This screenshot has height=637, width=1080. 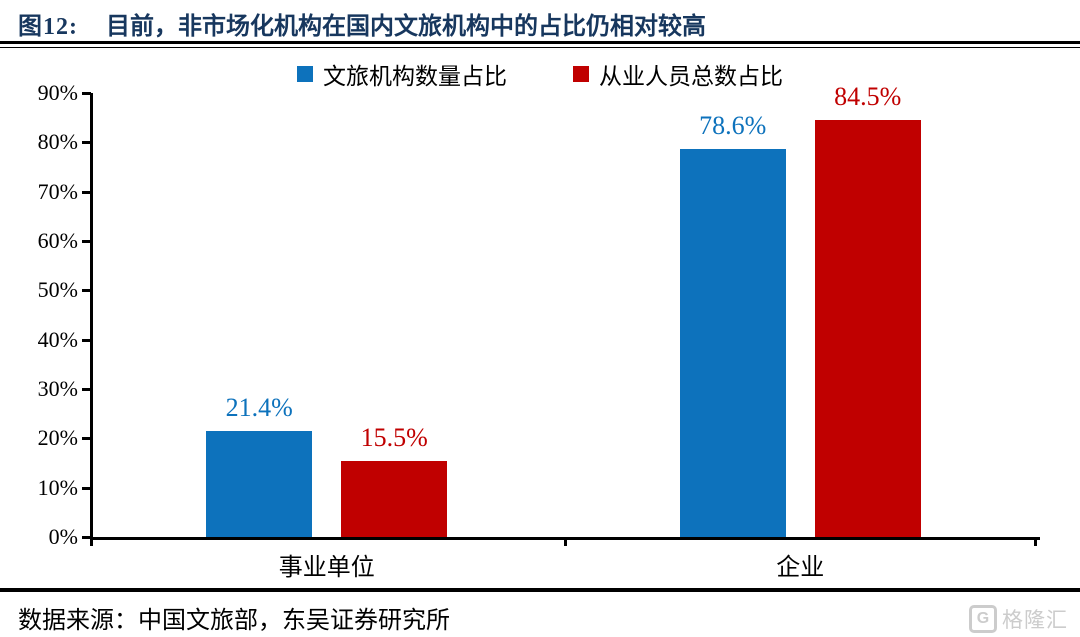 I want to click on gelonghui-logo-icon: G, so click(x=983, y=619).